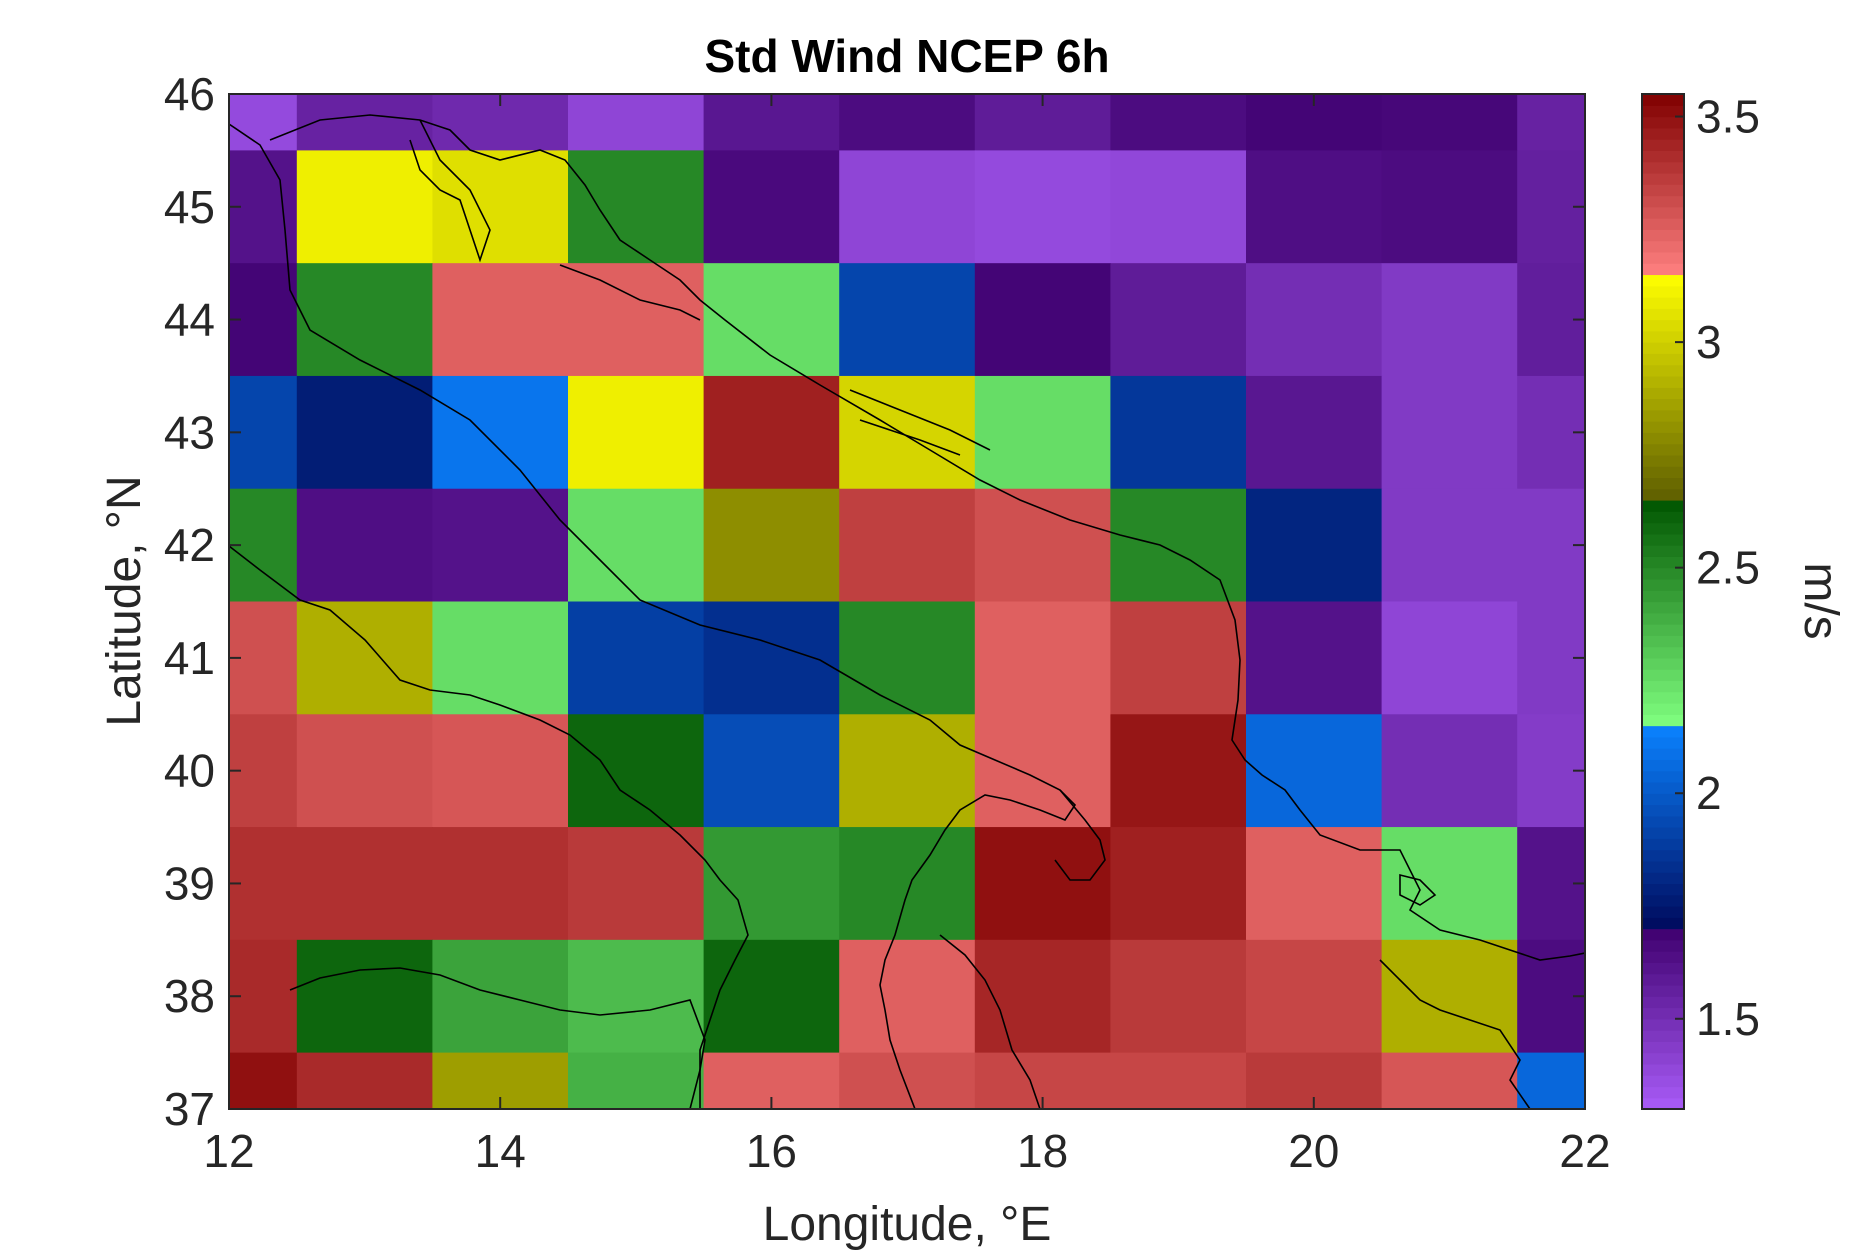  What do you see at coordinates (1449, 658) in the screenshot?
I see `heatmap-cell-r5-c9` at bounding box center [1449, 658].